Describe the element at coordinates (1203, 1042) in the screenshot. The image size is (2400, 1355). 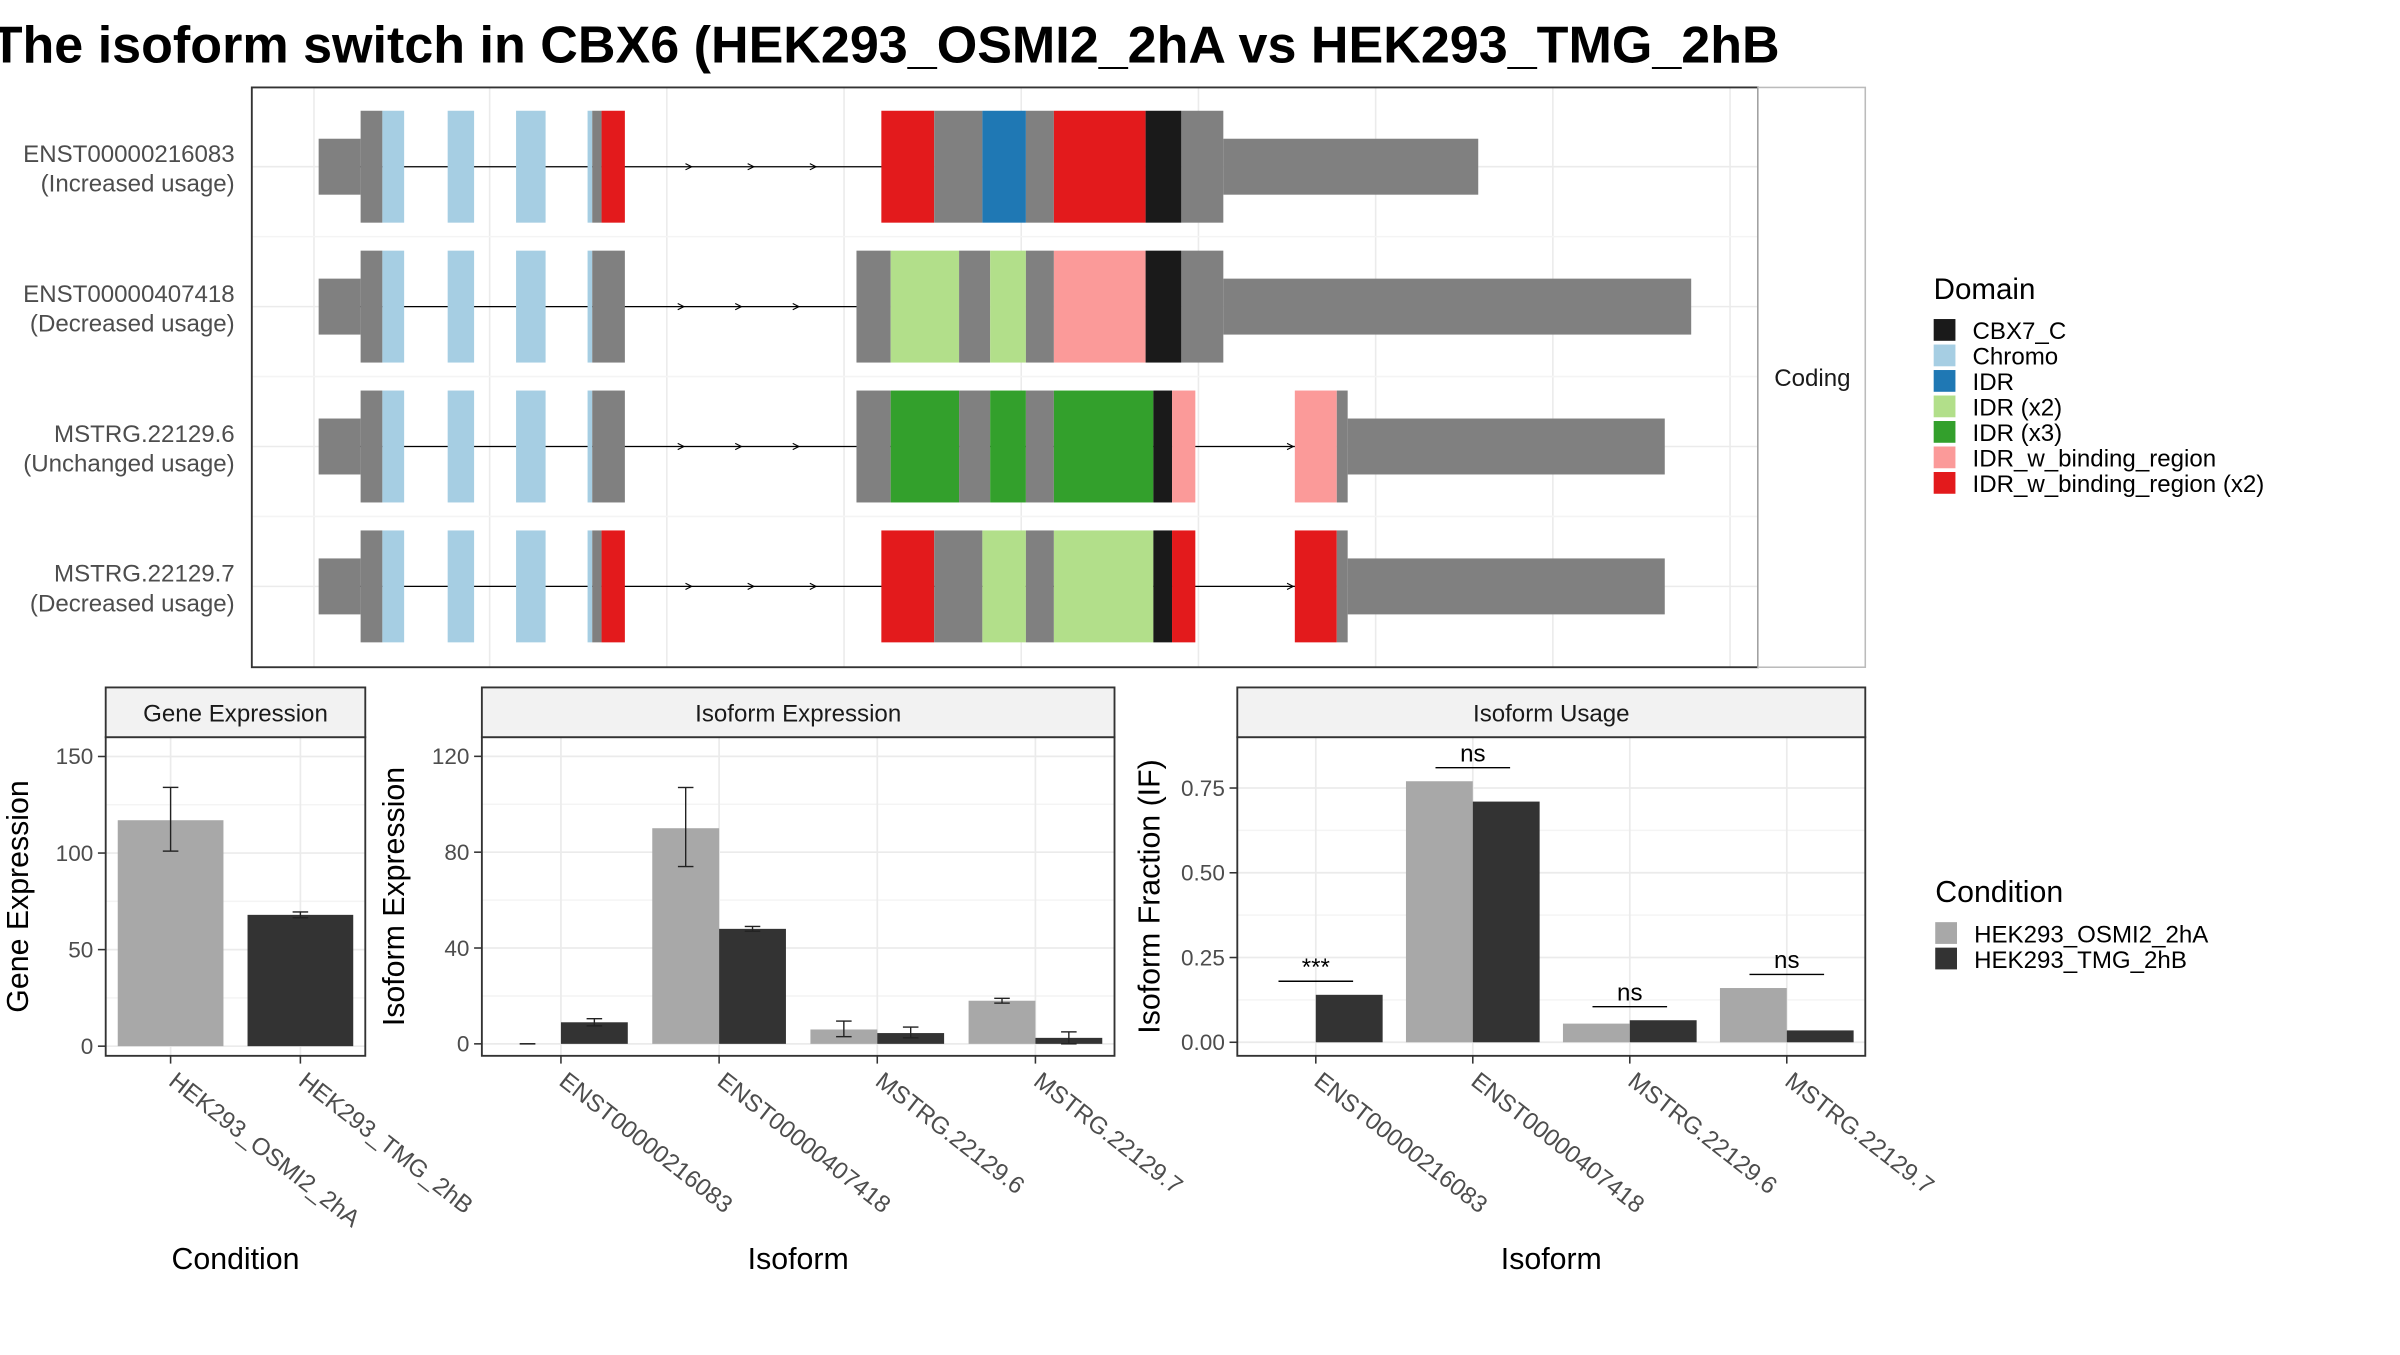
I see `y-tick-label: 0.00` at that location.